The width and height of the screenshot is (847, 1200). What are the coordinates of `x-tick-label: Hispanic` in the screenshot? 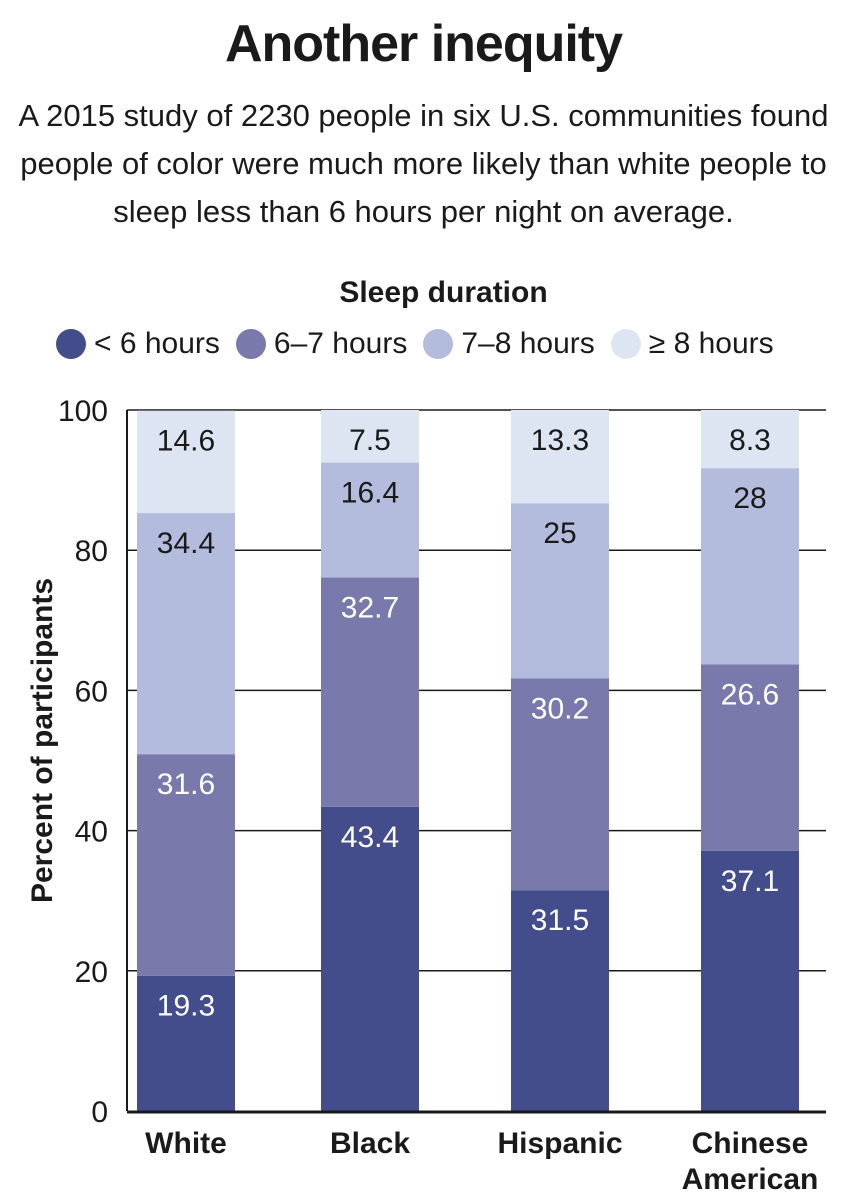 It's located at (559, 1143).